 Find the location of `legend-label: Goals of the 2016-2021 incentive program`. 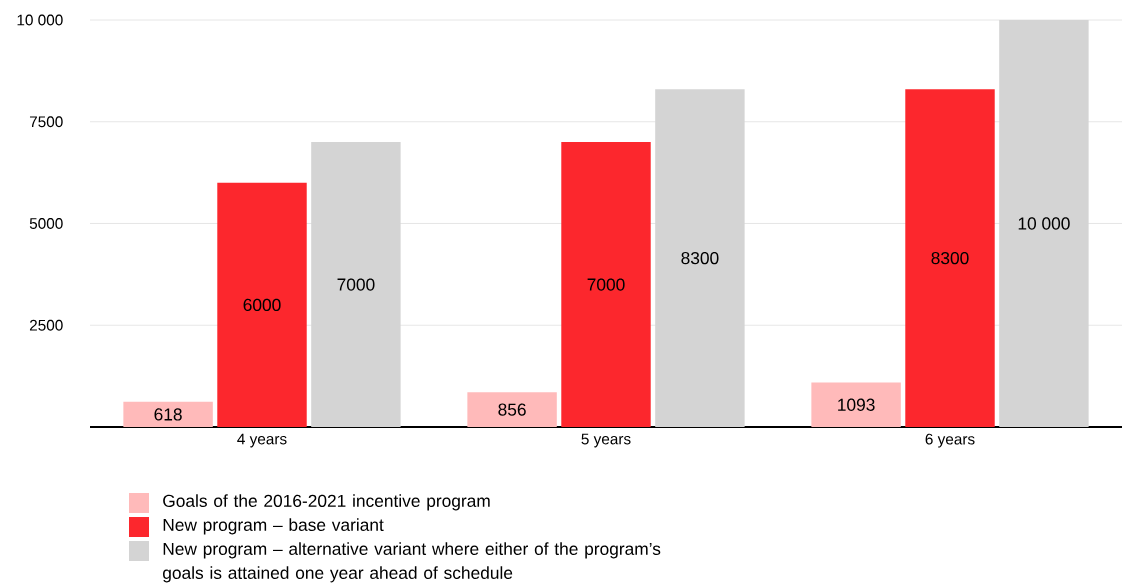

legend-label: Goals of the 2016-2021 incentive program is located at coordinates (326, 502).